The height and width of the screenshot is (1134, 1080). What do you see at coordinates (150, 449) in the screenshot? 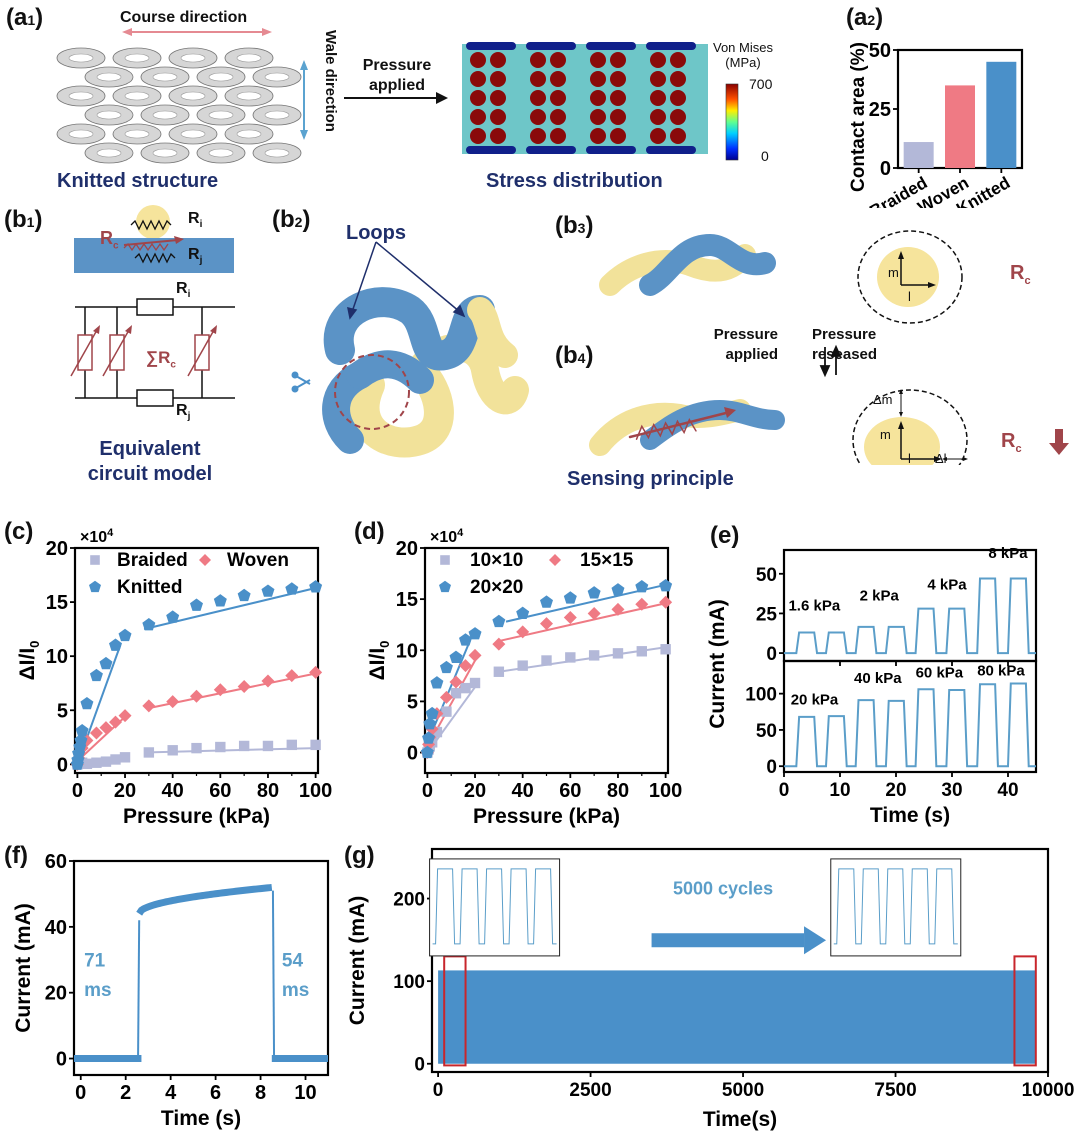
I see `caption-line1: Equivalent` at bounding box center [150, 449].